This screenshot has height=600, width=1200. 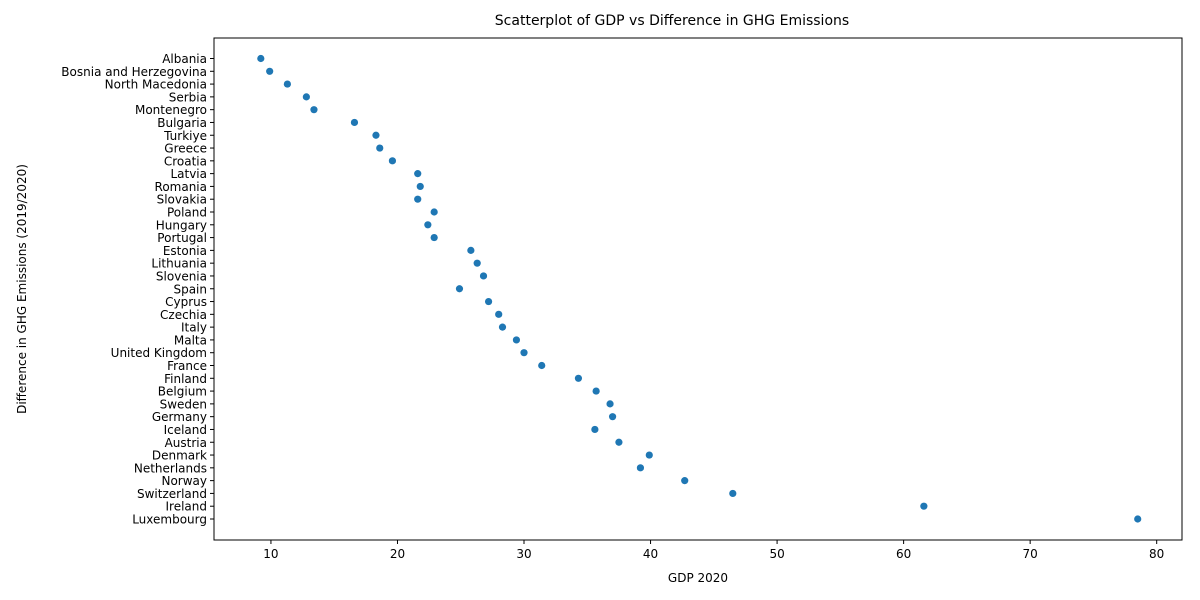 I want to click on x-tick-label: 40, so click(x=650, y=554).